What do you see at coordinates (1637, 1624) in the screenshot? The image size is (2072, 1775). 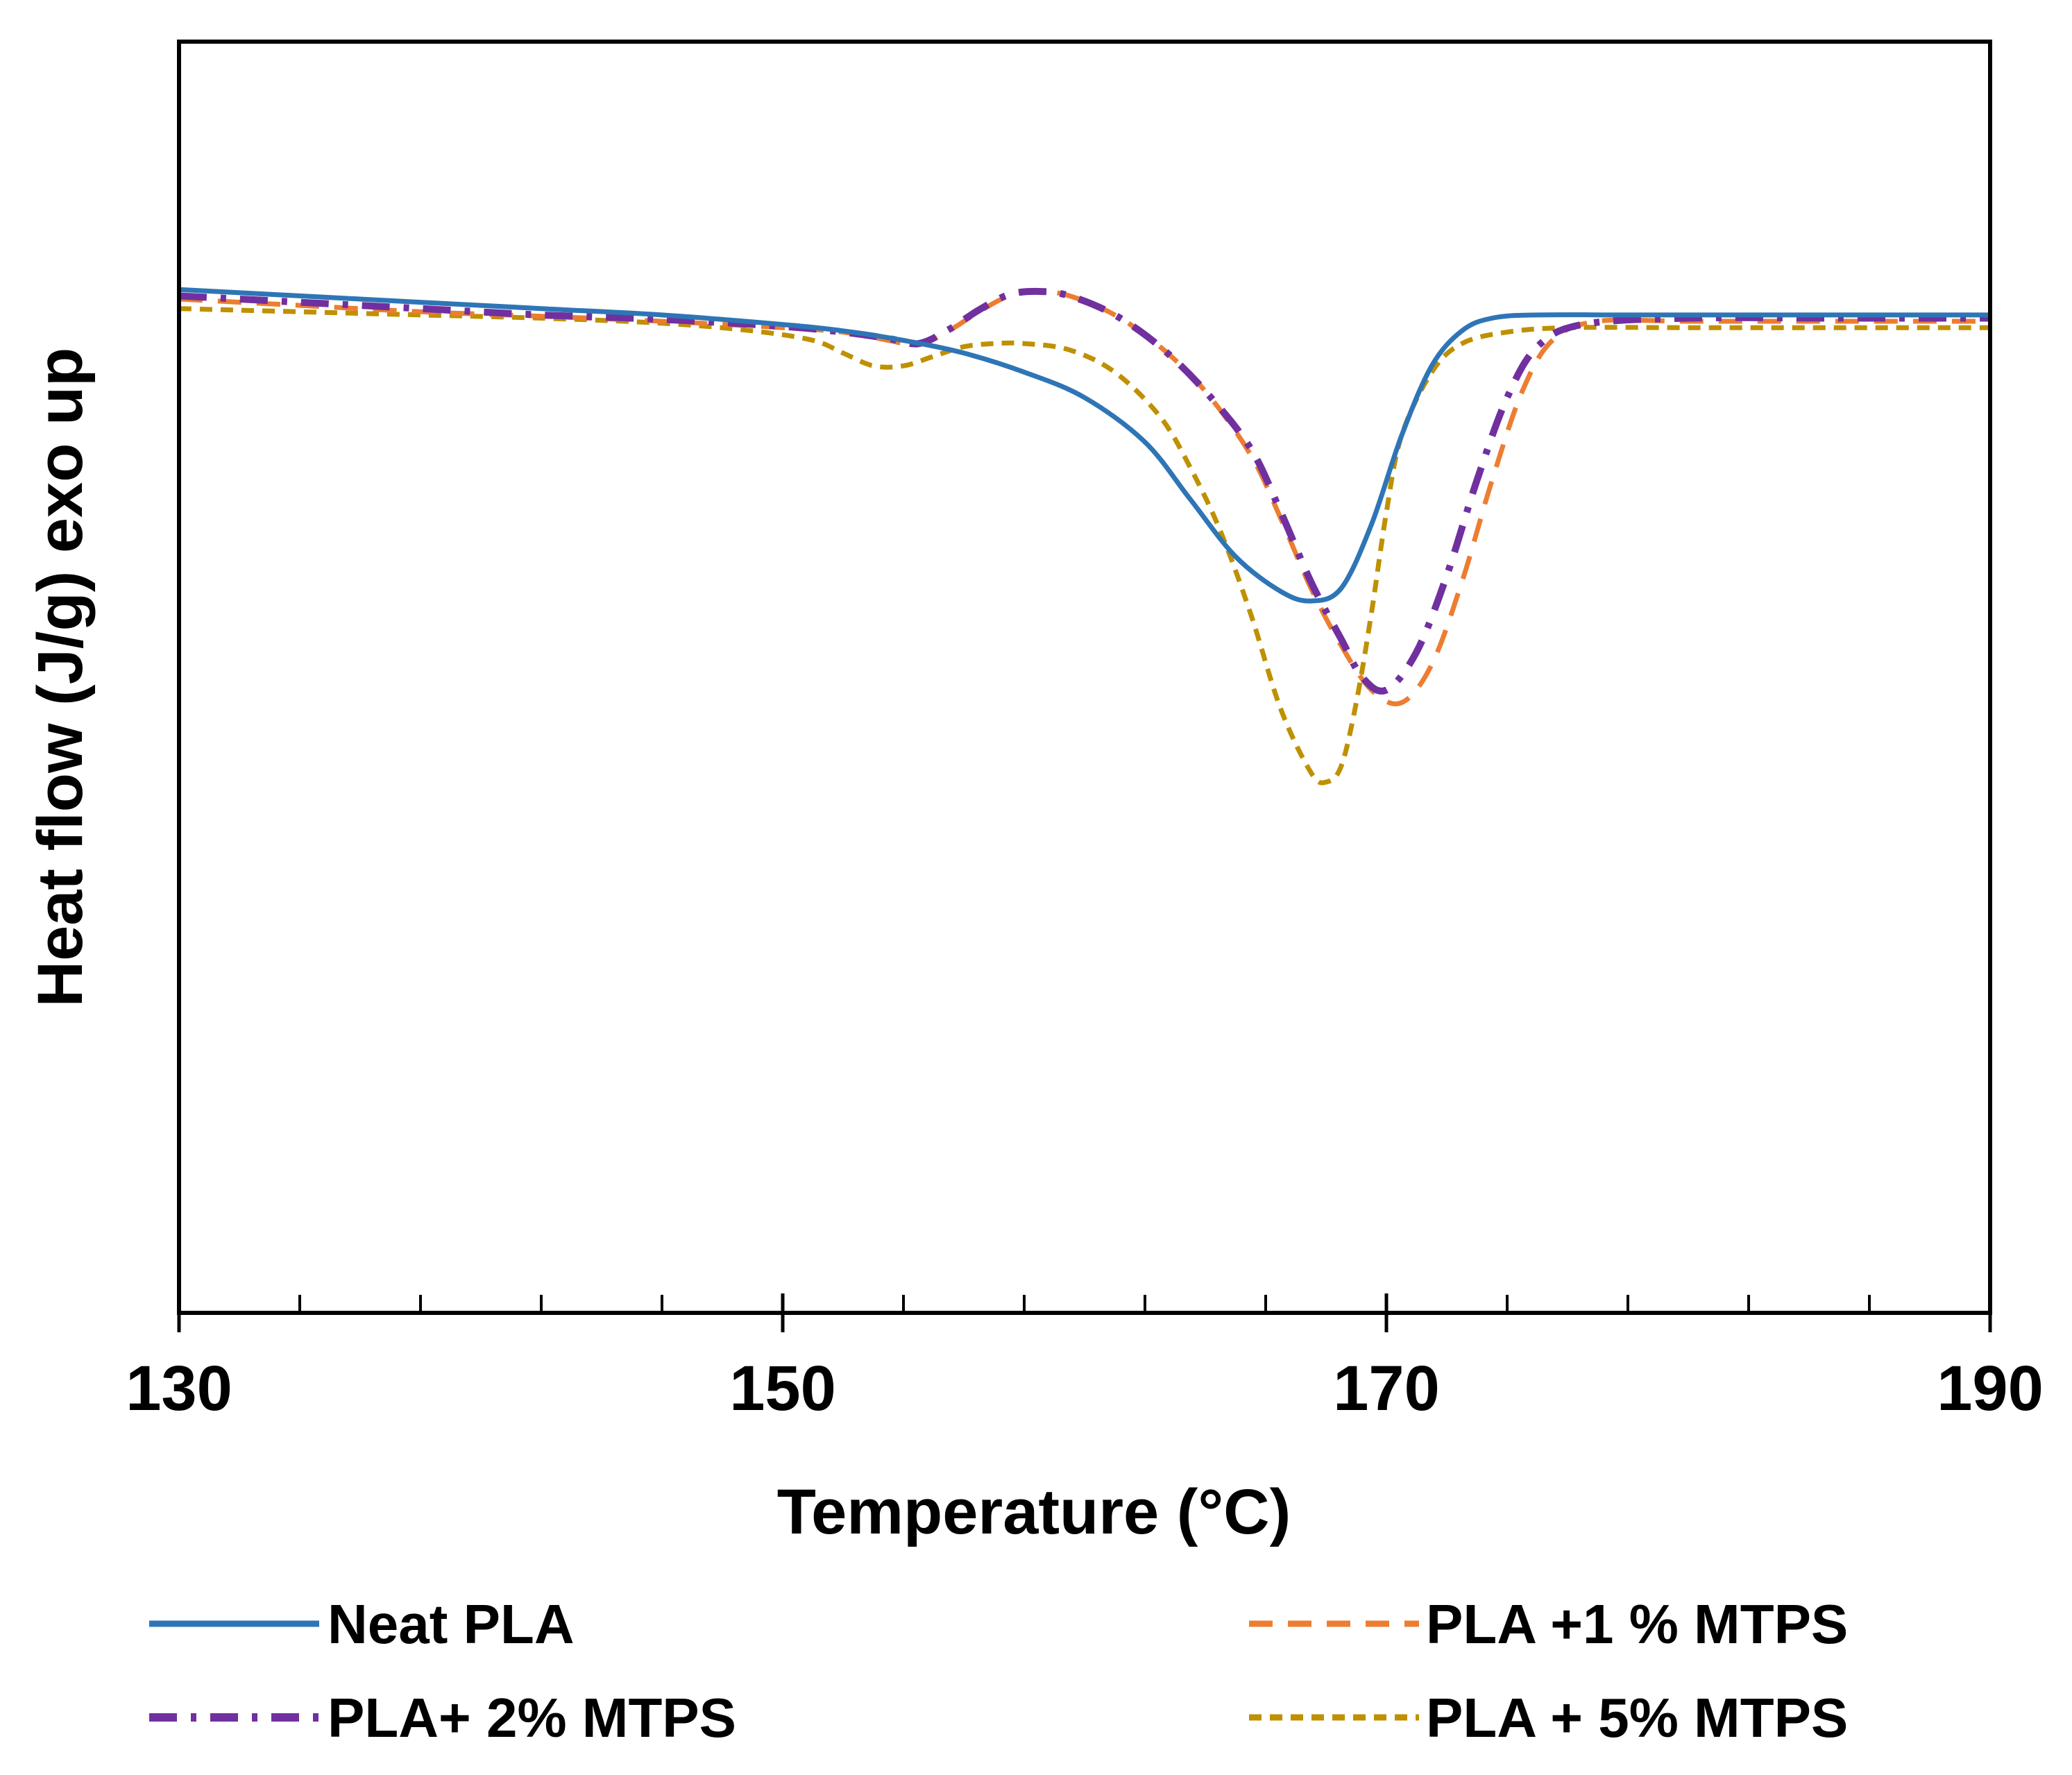 I see `legend-label-pla-1-mtps: PLA +1 % MTPS` at bounding box center [1637, 1624].